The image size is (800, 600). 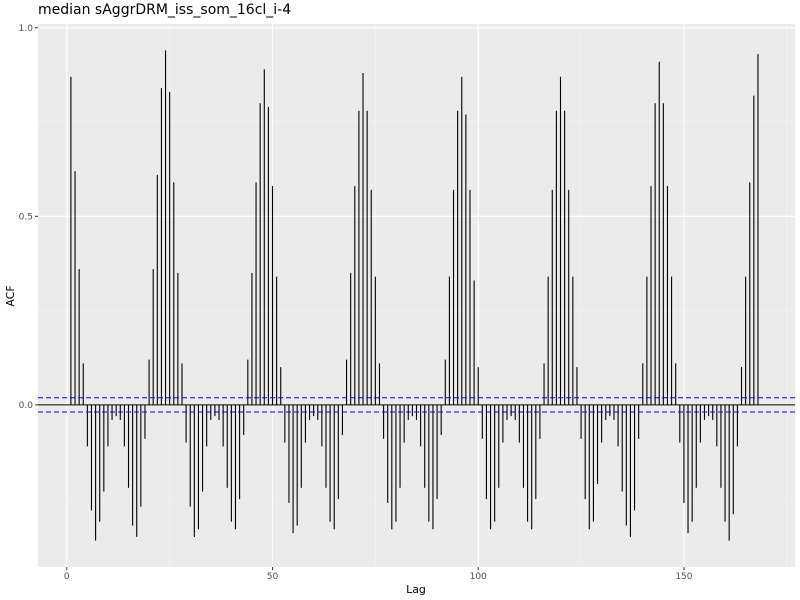 What do you see at coordinates (26, 406) in the screenshot?
I see `y-tick-label: 0.0` at bounding box center [26, 406].